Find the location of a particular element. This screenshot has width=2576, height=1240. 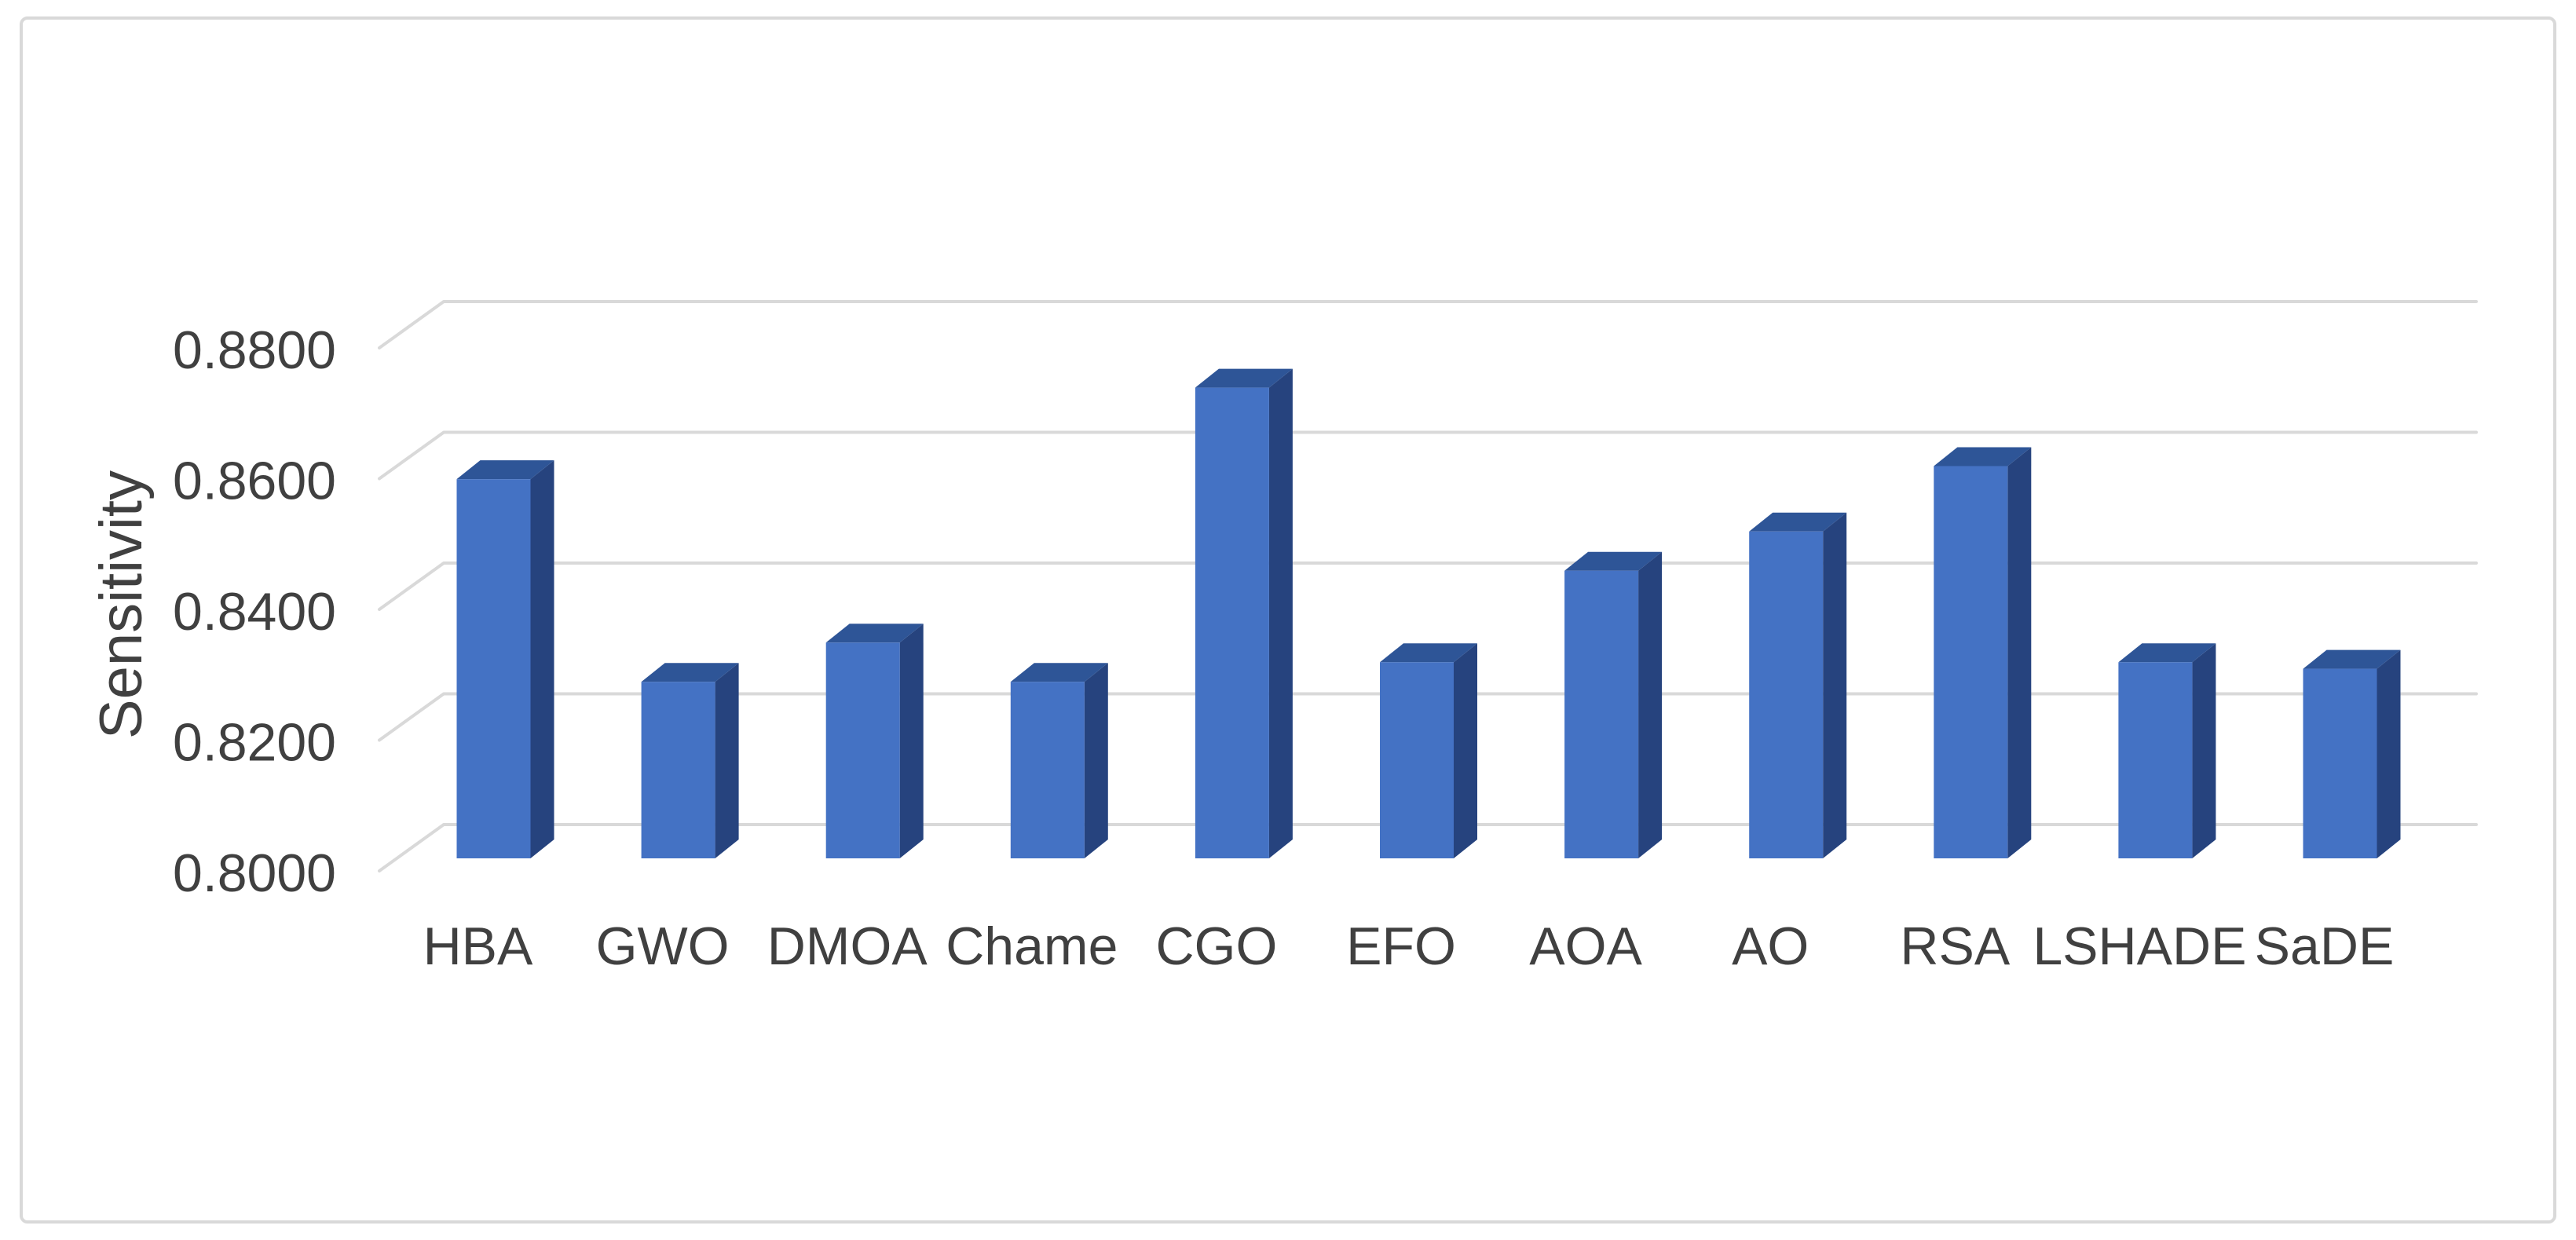

x-tick-label: DMOA is located at coordinates (848, 946).